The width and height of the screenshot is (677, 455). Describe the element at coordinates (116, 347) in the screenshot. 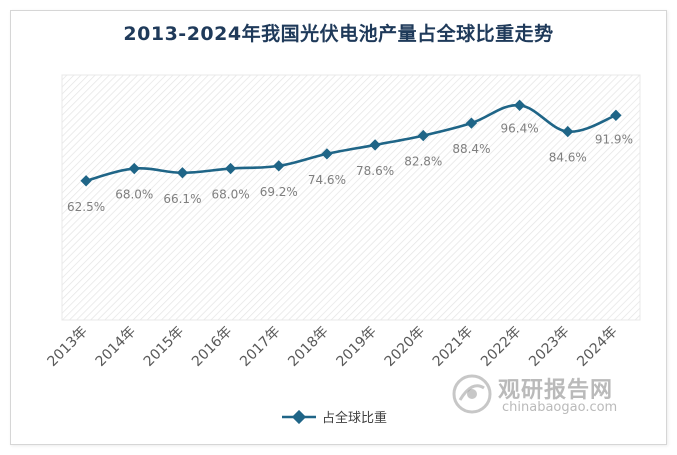

I see `x-tick-label-1: 2014年` at that location.